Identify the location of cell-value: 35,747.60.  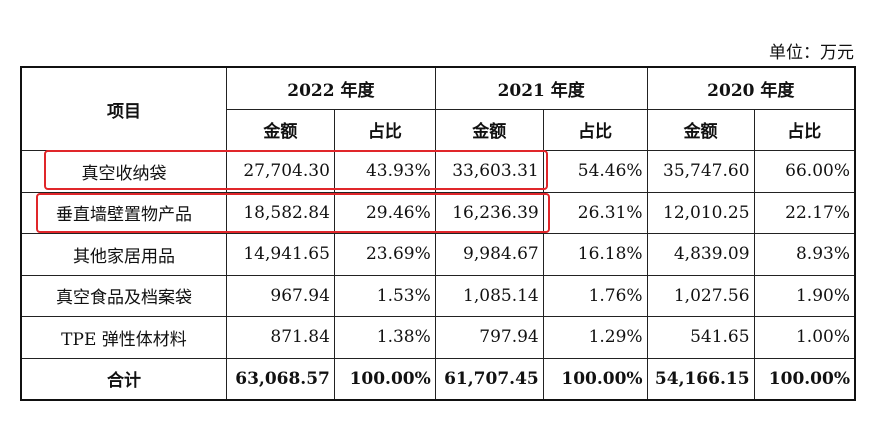
(700, 171).